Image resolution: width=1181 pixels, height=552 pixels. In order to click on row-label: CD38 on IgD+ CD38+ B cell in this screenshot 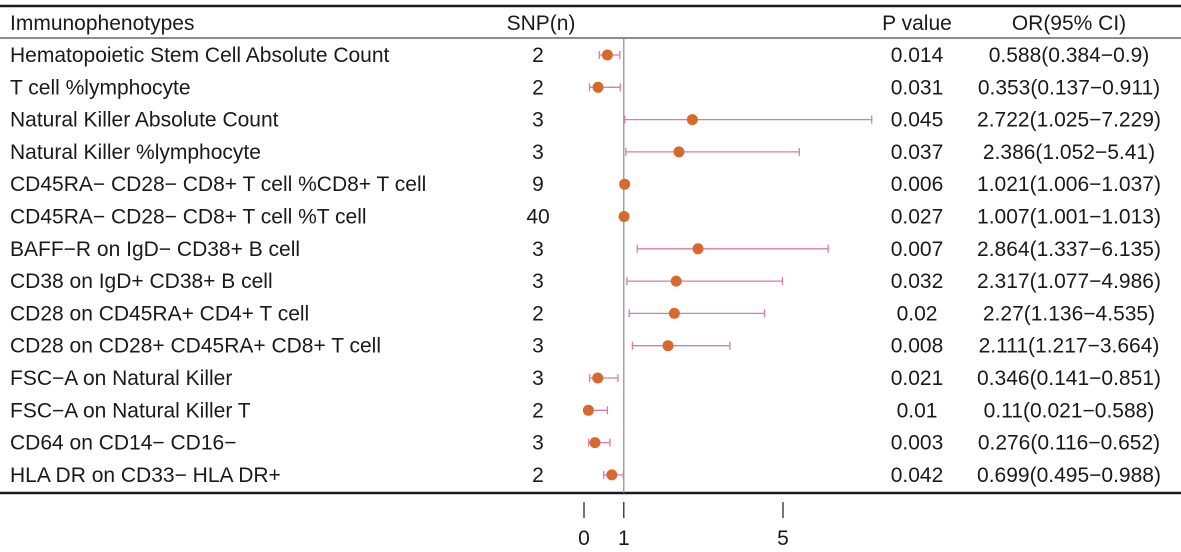, I will do `click(141, 281)`.